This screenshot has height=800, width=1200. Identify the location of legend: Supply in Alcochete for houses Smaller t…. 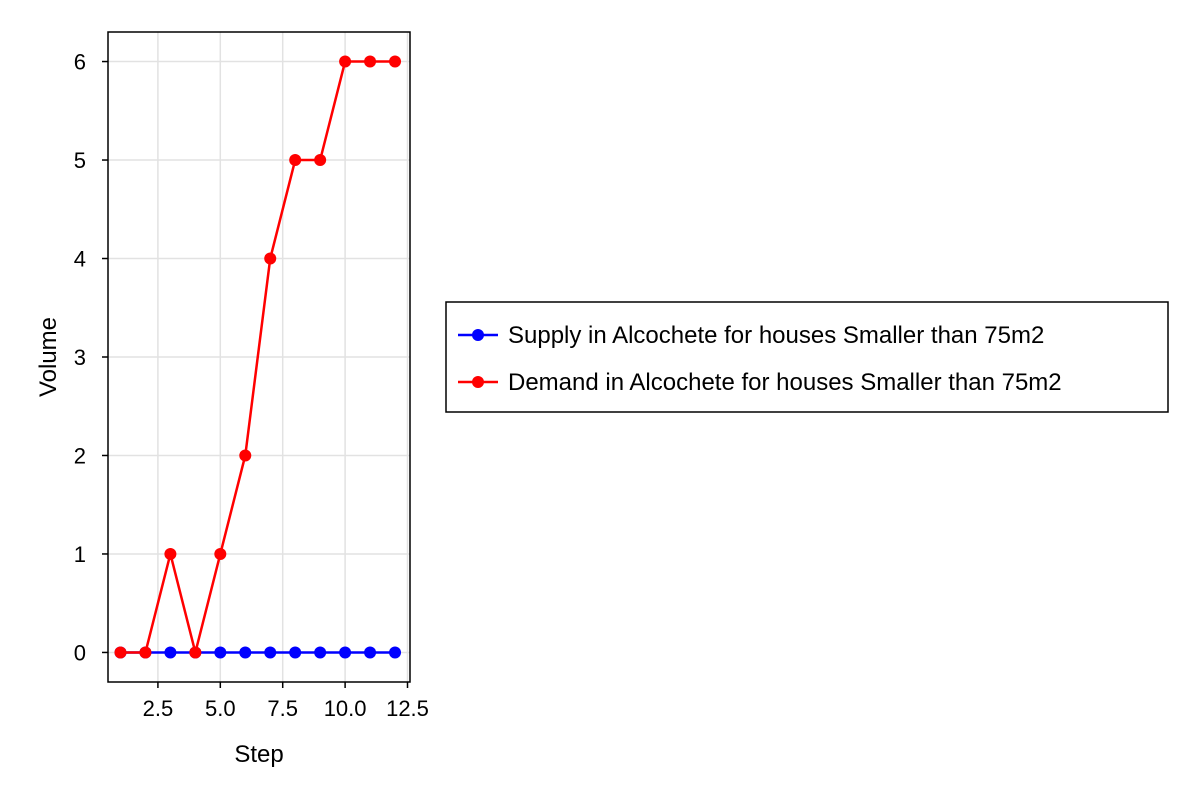
(807, 357).